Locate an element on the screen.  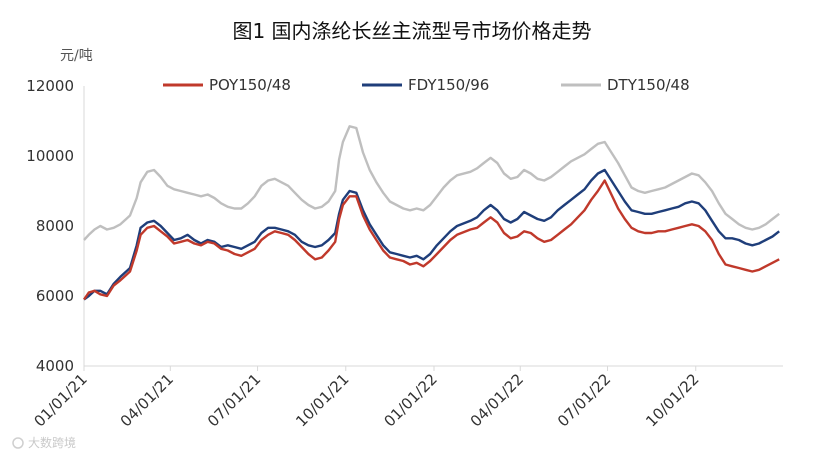
legend-label: FDY150/96 is located at coordinates (448, 85).